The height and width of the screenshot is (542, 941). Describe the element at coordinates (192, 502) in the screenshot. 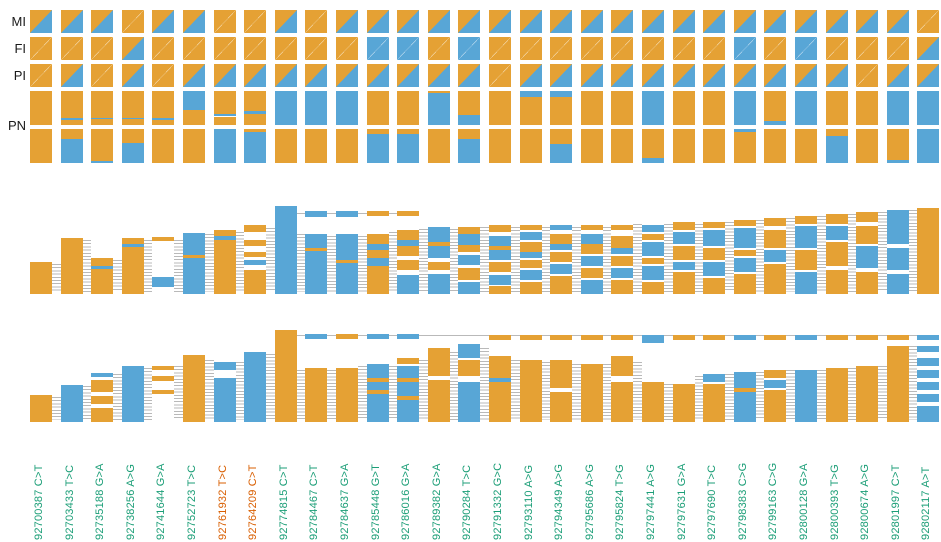

I see `snp-label-6: 92752723 T>C` at that location.